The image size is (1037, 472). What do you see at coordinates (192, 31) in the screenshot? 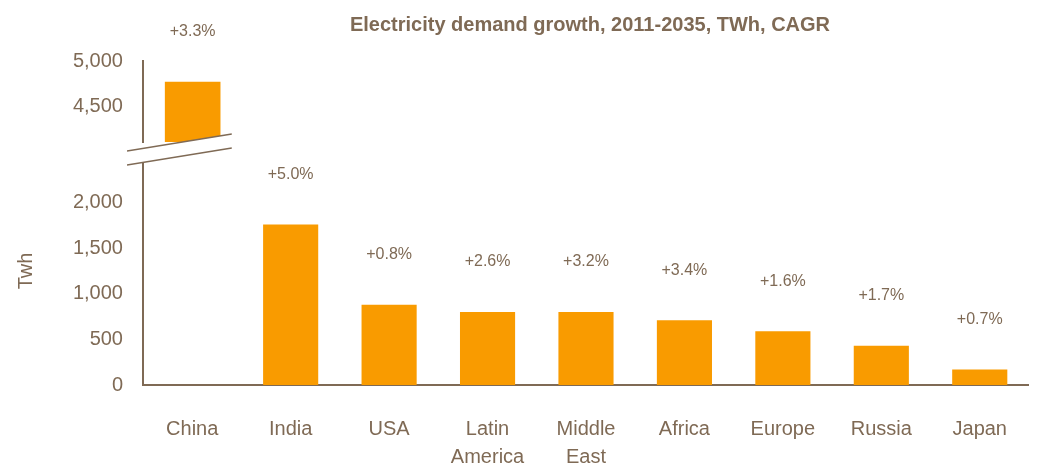
I see `annotation: +3.3%` at bounding box center [192, 31].